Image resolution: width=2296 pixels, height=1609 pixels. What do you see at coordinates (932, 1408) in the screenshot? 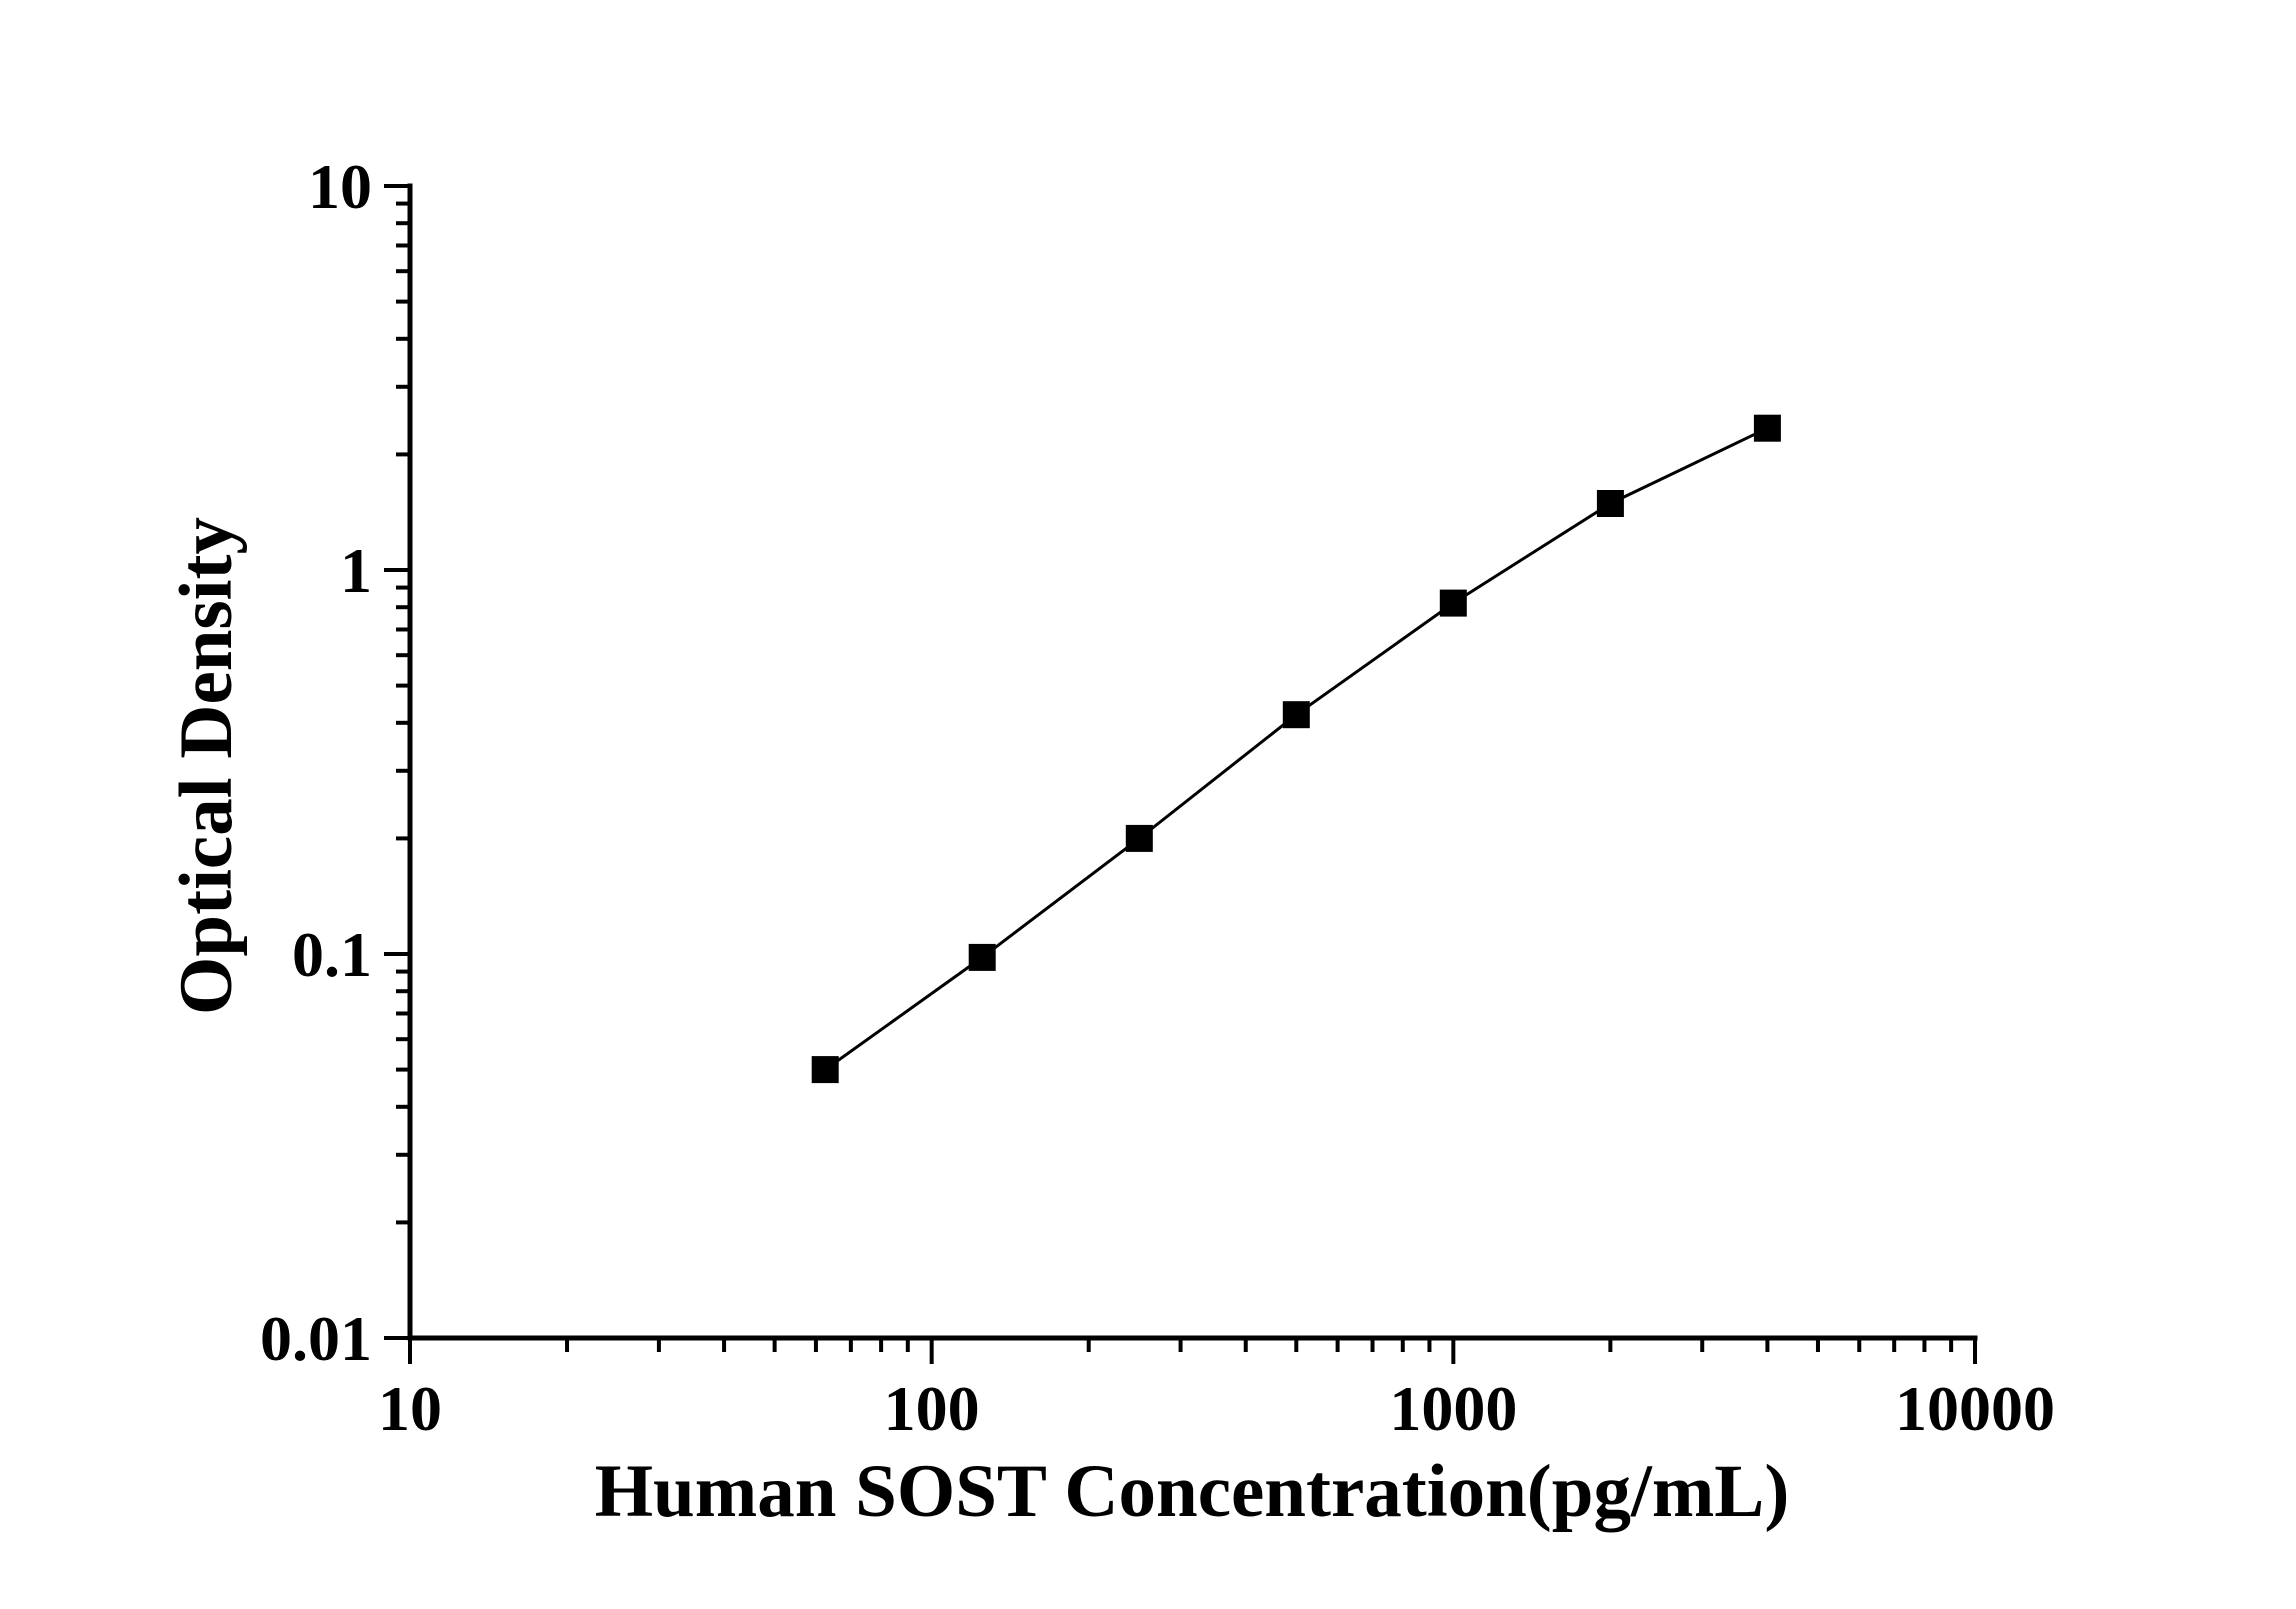
I see `x-tick-label: 100` at bounding box center [932, 1408].